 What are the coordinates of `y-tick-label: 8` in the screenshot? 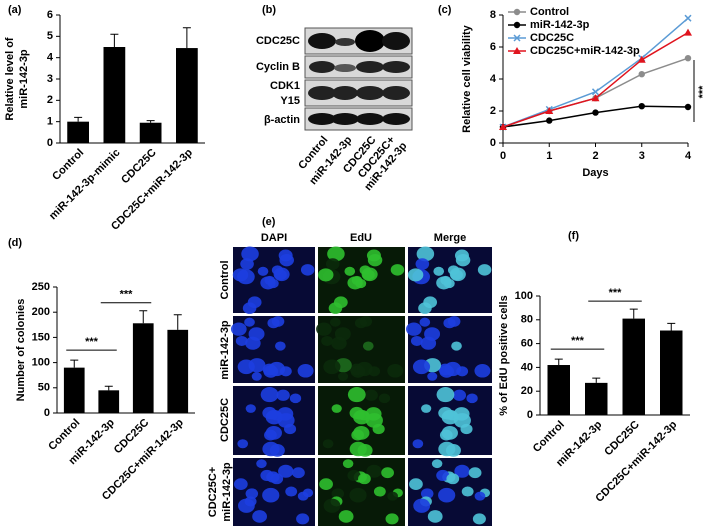 It's located at (493, 15).